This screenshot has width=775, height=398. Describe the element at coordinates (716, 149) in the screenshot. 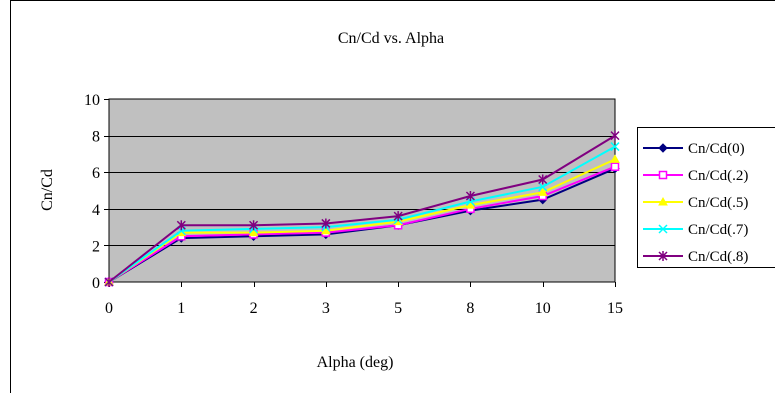

I see `legend-label: Cn/Cd(0)` at that location.